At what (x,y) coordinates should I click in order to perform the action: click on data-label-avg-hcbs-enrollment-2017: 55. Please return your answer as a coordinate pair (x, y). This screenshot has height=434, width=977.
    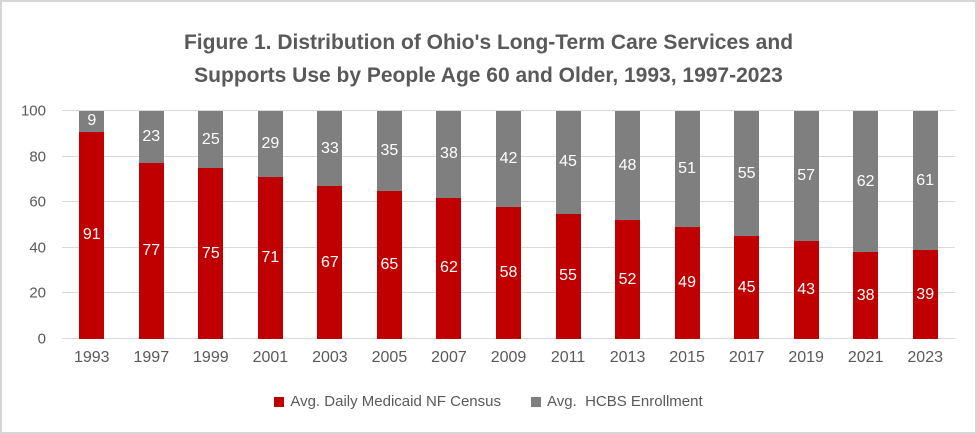
    Looking at the image, I should click on (746, 173).